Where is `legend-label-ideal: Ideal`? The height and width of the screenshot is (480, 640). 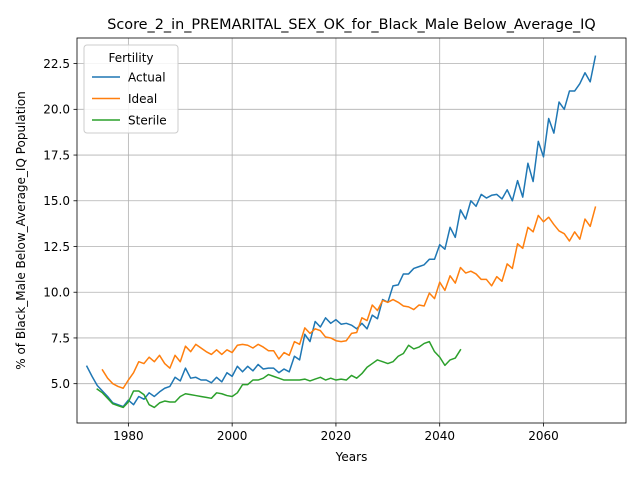
legend-label-ideal: Ideal is located at coordinates (142, 99).